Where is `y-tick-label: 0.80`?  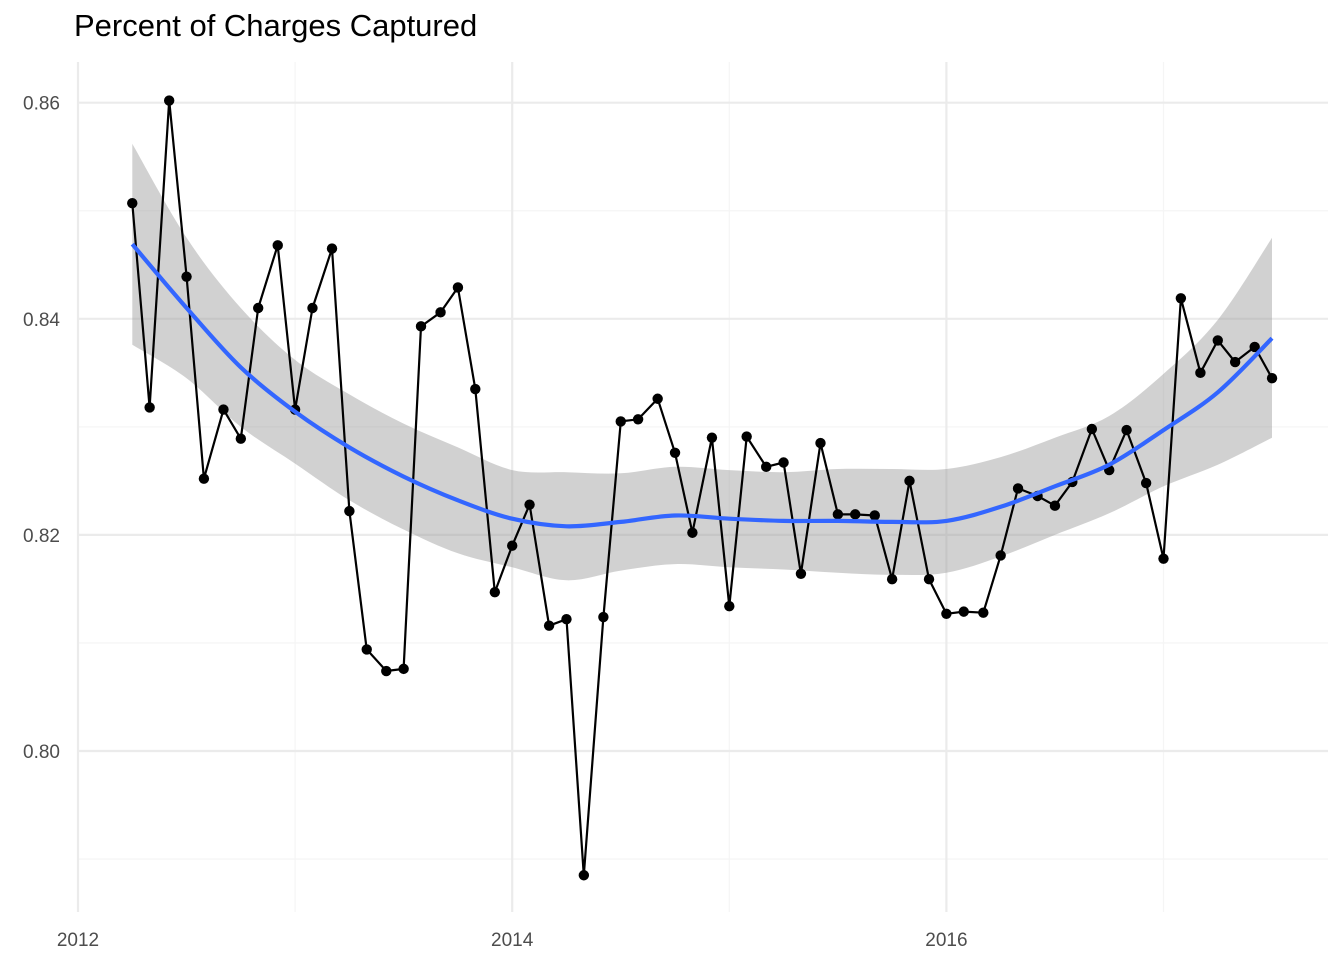 y-tick-label: 0.80 is located at coordinates (41, 752).